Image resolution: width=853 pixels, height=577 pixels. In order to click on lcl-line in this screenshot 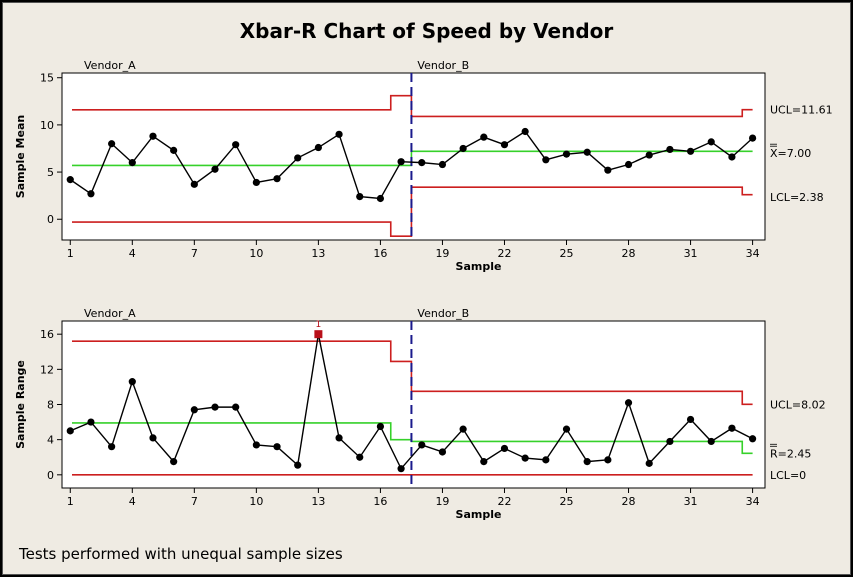, I will do `click(412, 212)`.